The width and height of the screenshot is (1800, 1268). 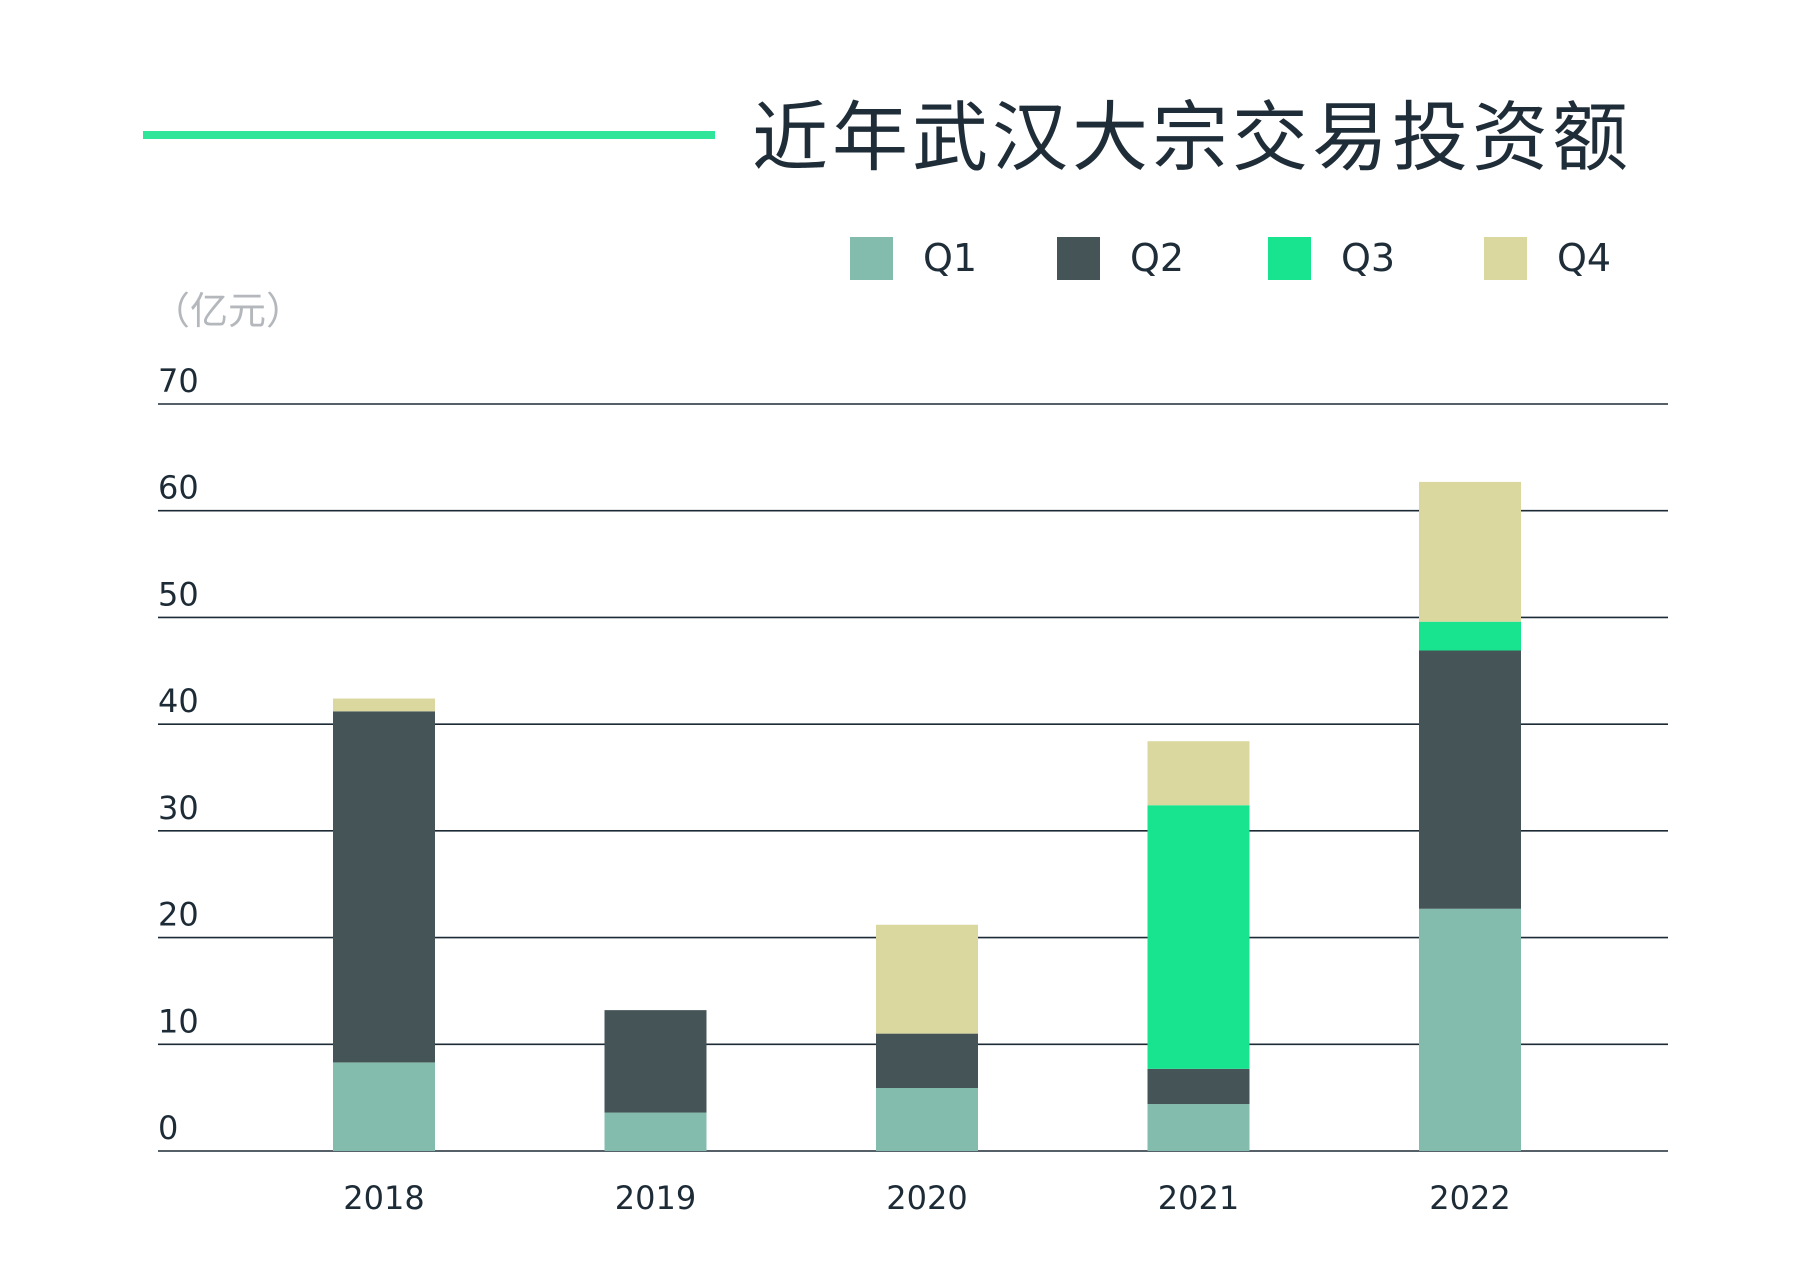 What do you see at coordinates (1198, 1086) in the screenshot?
I see `bar-2021-q2` at bounding box center [1198, 1086].